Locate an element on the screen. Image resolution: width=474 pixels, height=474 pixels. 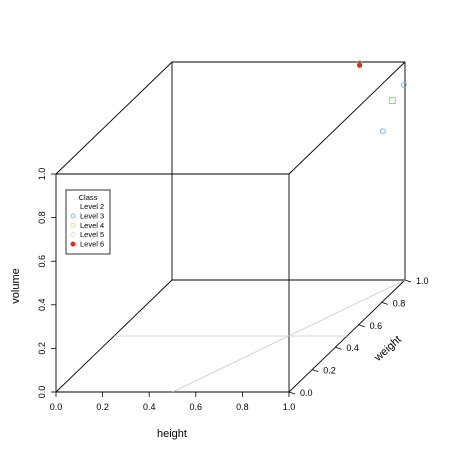
y-tick-label: 0.6 is located at coordinates (376, 326).